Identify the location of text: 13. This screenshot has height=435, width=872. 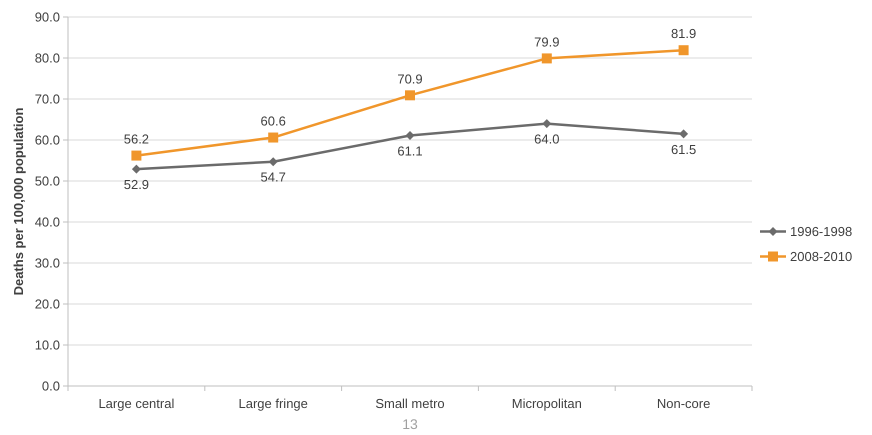
(410, 424).